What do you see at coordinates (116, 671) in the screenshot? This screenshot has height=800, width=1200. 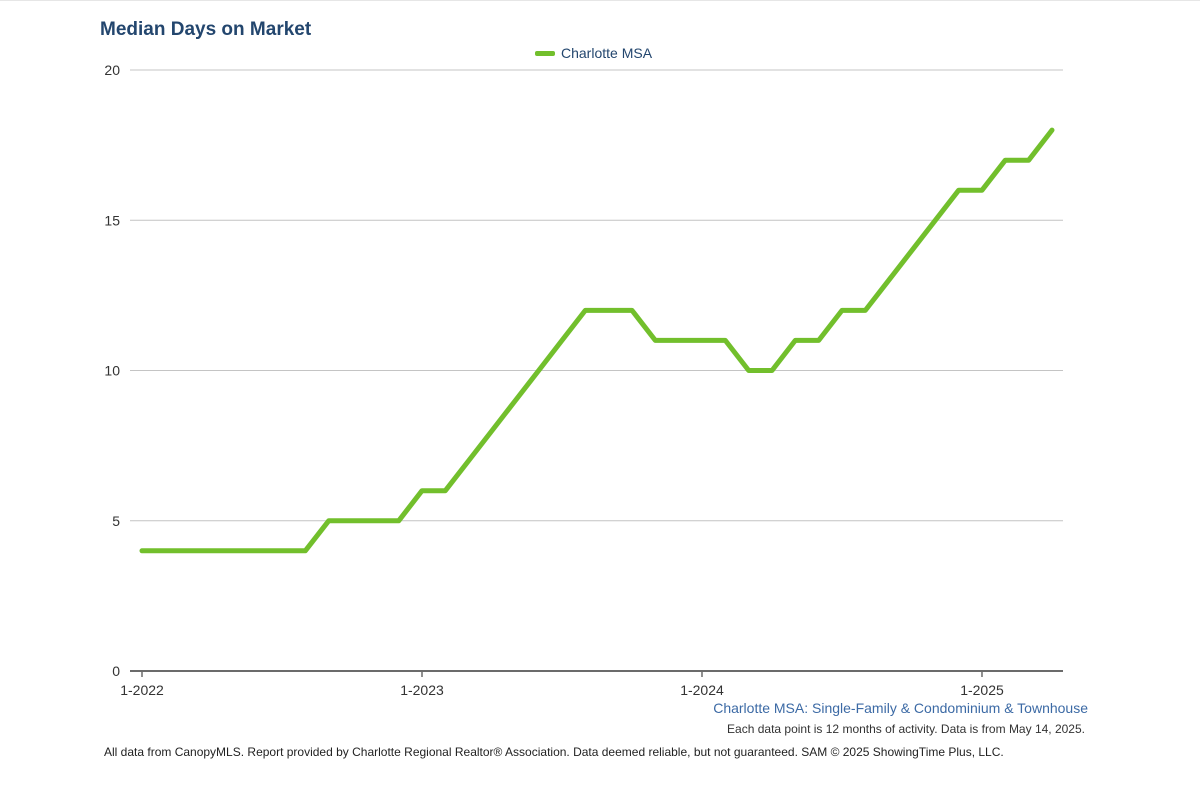 I see `y-tick-label-0: 0` at bounding box center [116, 671].